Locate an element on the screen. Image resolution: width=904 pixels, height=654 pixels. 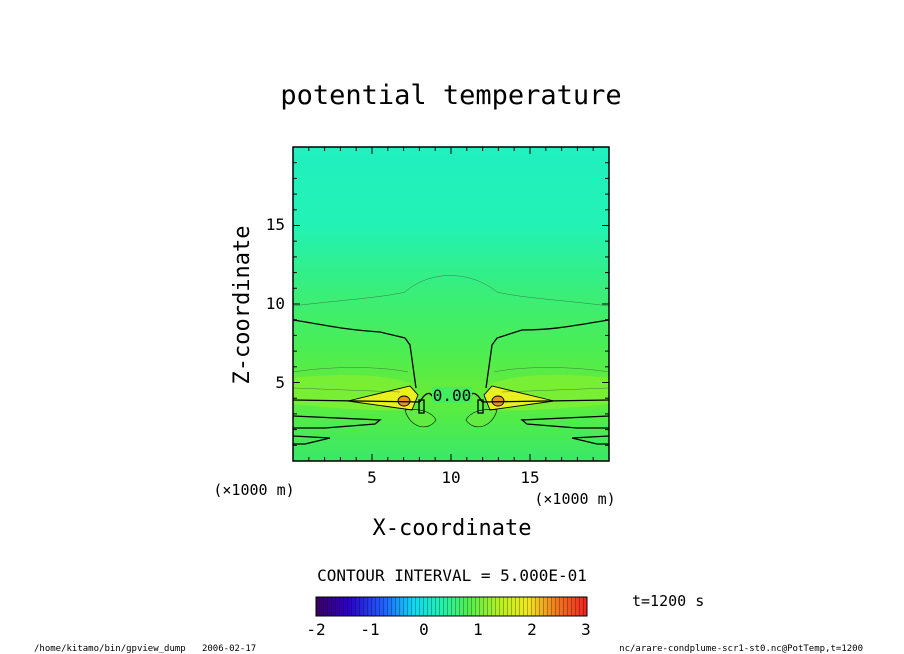
y-tick-label: 5 is located at coordinates (280, 382).